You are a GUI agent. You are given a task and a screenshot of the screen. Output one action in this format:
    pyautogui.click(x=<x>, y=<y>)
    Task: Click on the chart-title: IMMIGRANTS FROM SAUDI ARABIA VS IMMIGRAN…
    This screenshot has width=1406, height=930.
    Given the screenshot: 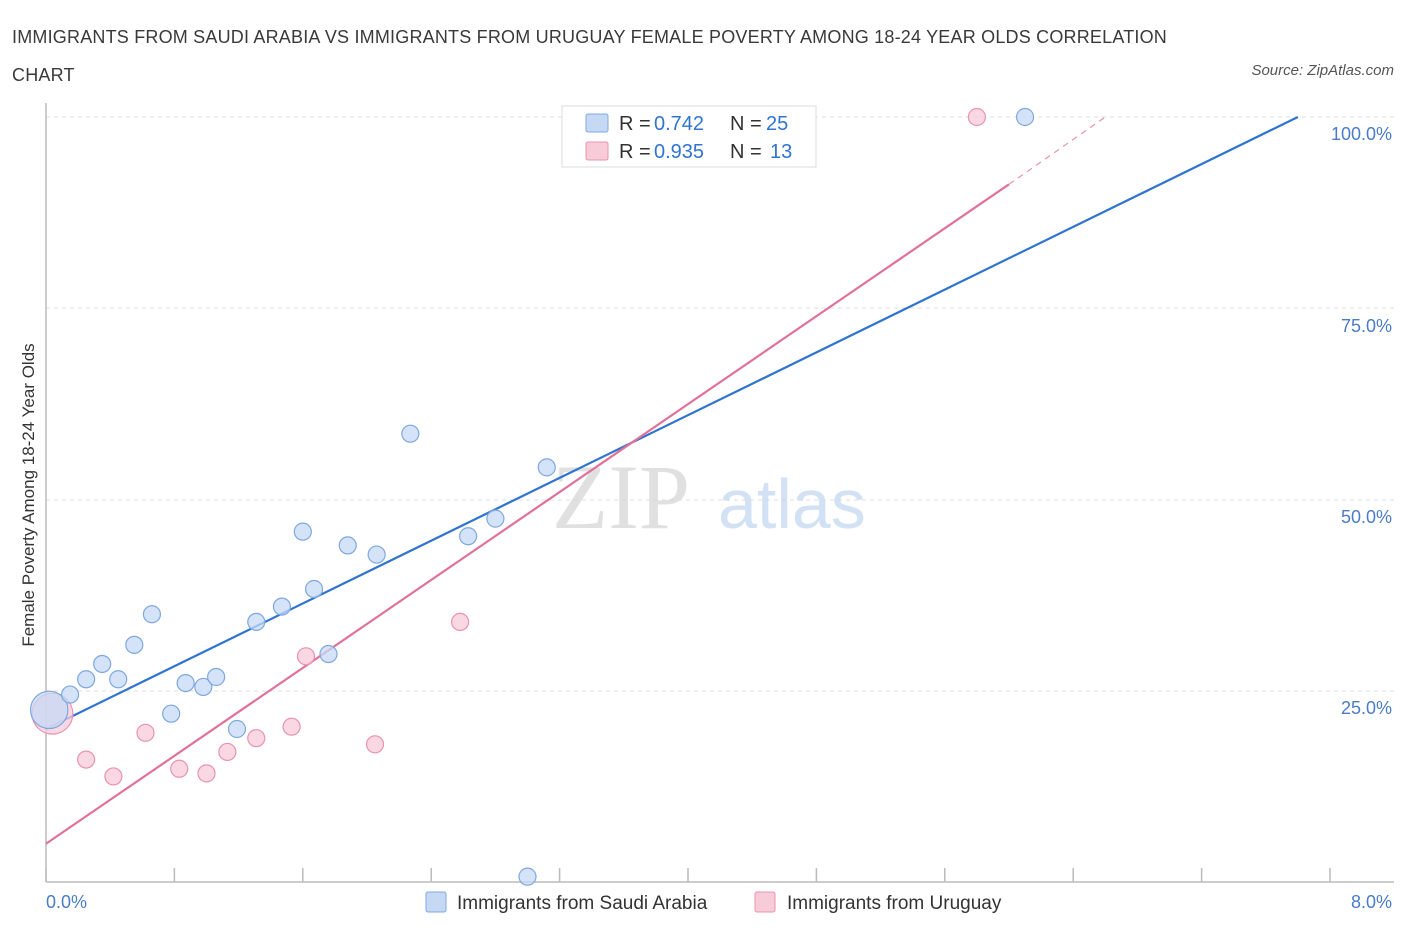 What is the action you would take?
    pyautogui.click(x=590, y=56)
    